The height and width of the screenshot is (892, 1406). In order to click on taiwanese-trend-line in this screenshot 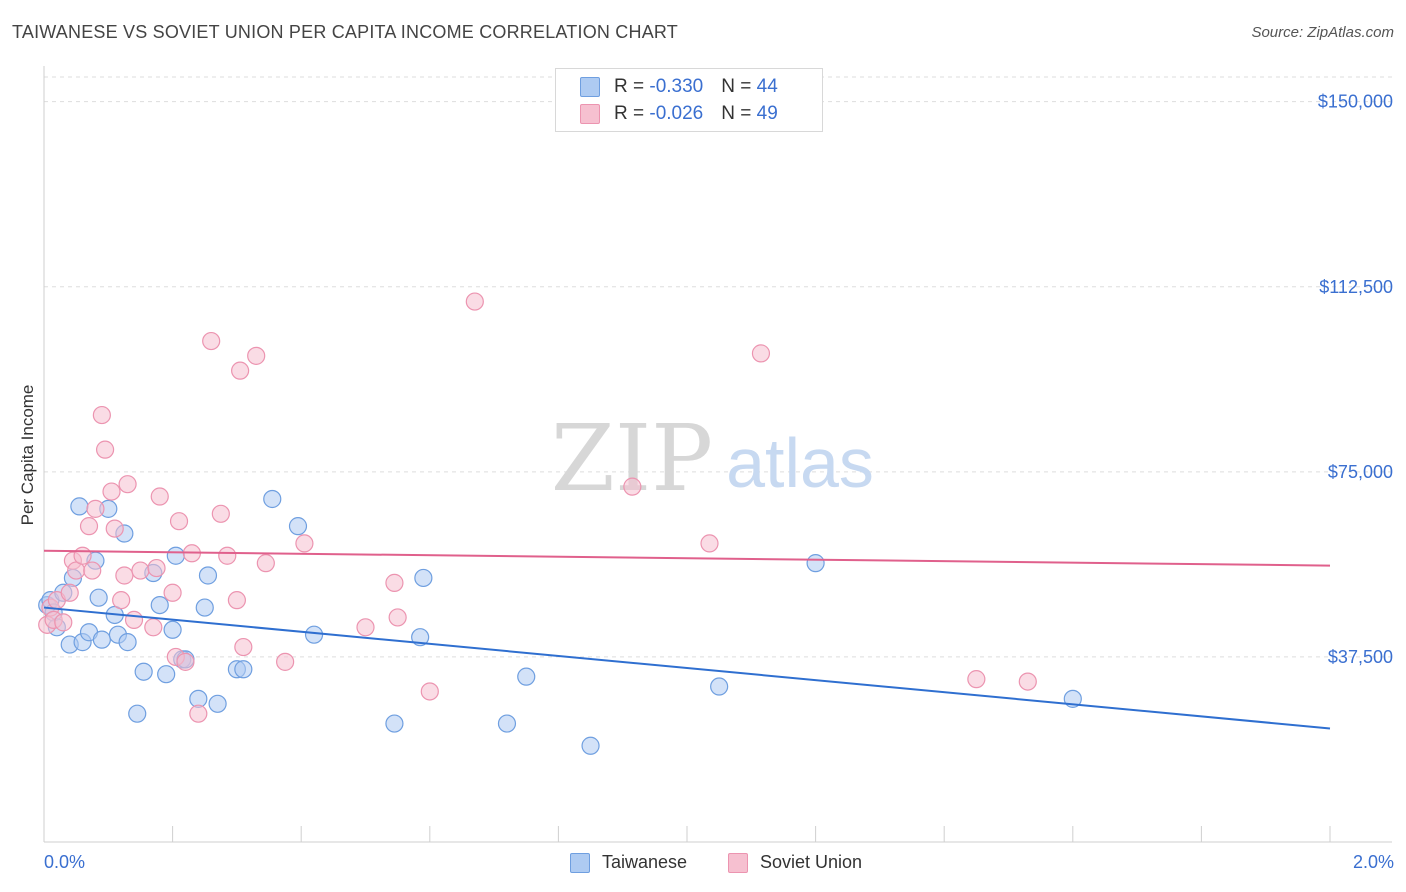, I will do `click(687, 668)`.